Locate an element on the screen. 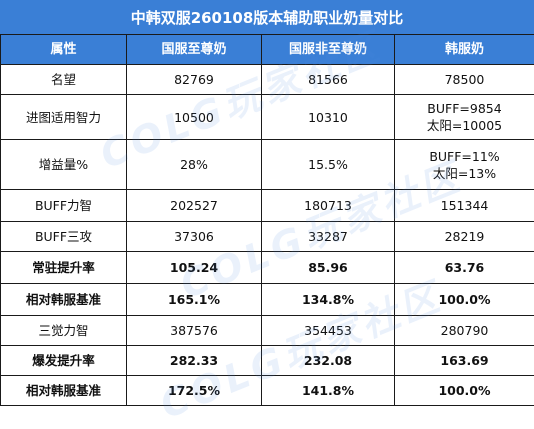 This screenshot has height=429, width=534. table-row: 常驻提升率 105.24 85.96 63.76 is located at coordinates (267, 268).